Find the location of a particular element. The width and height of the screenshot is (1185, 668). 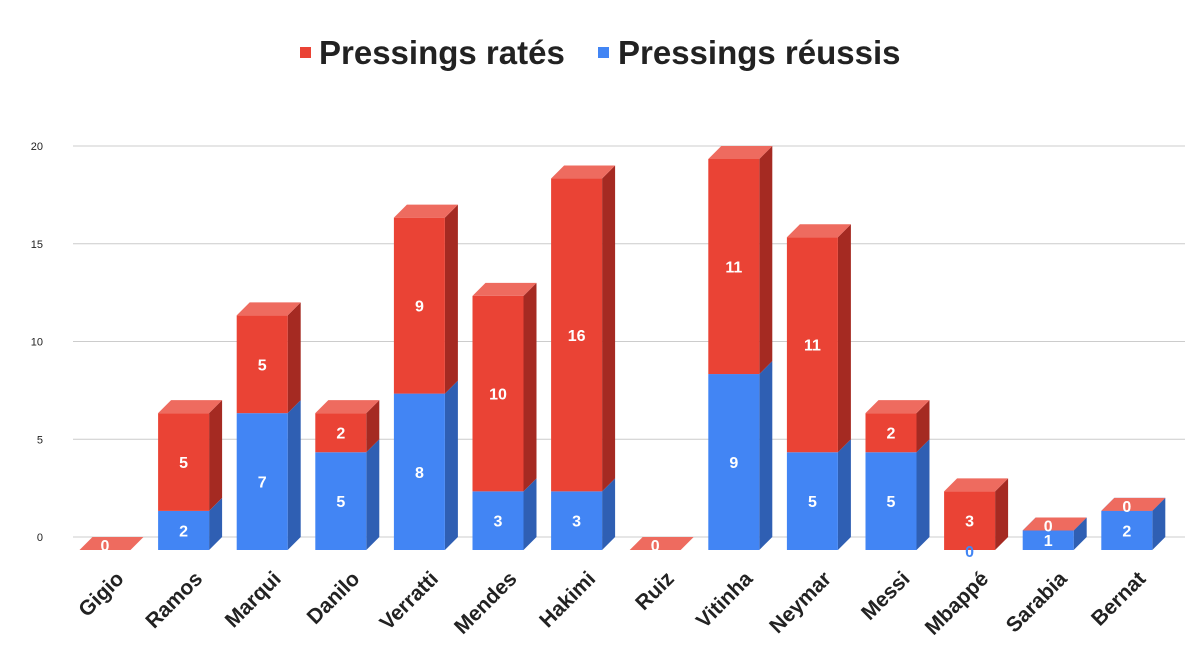

value-label-rates: 2 is located at coordinates (891, 434).